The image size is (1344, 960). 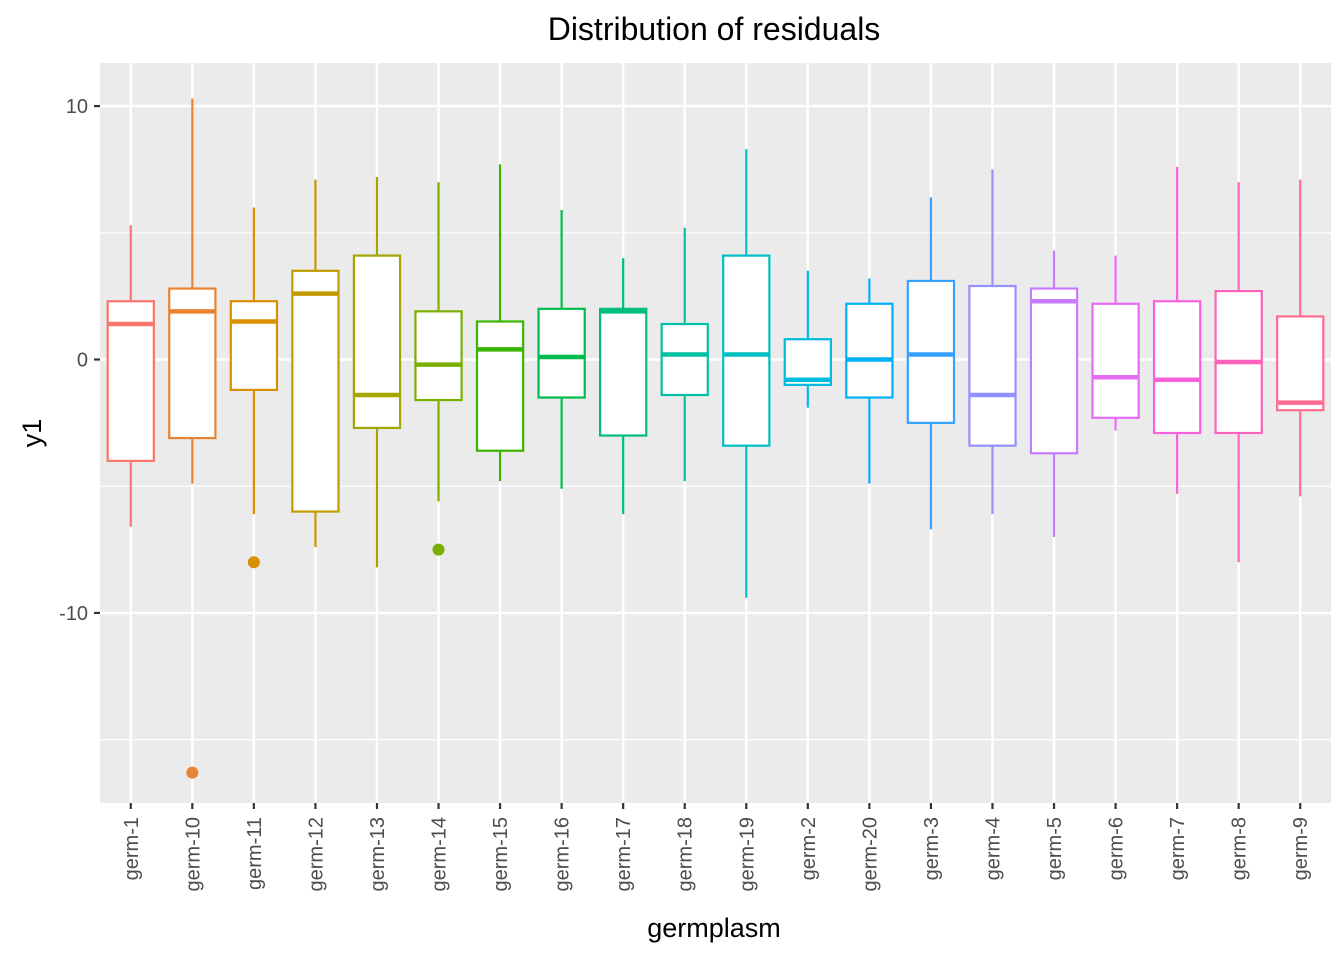 What do you see at coordinates (32, 433) in the screenshot?
I see `y-axis-title: y1` at bounding box center [32, 433].